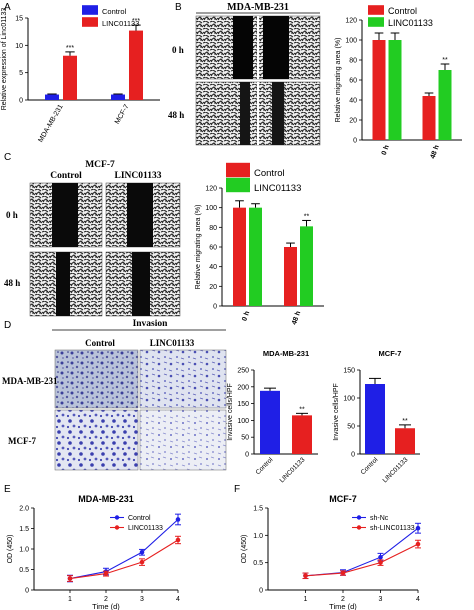 This screenshot has height=610, width=474. Describe the element at coordinates (258, 113) in the screenshot. I see `wound-image-b-48h` at that location.